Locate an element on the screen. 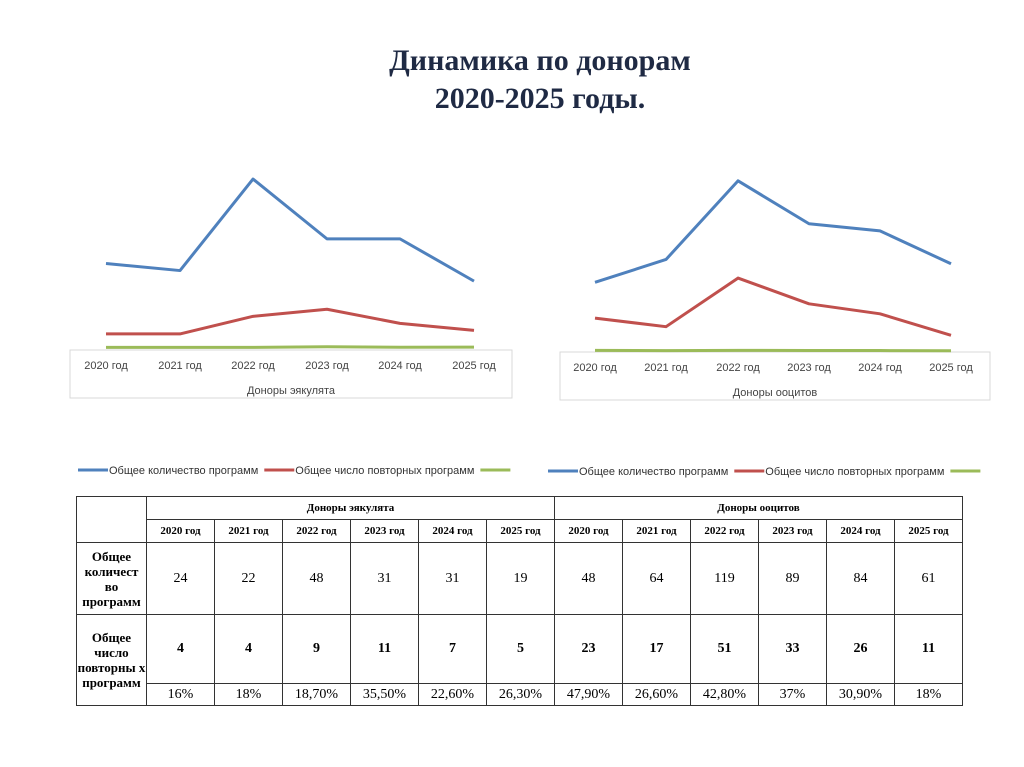 The height and width of the screenshot is (767, 1024). repeat-cell: 7 is located at coordinates (452, 649).